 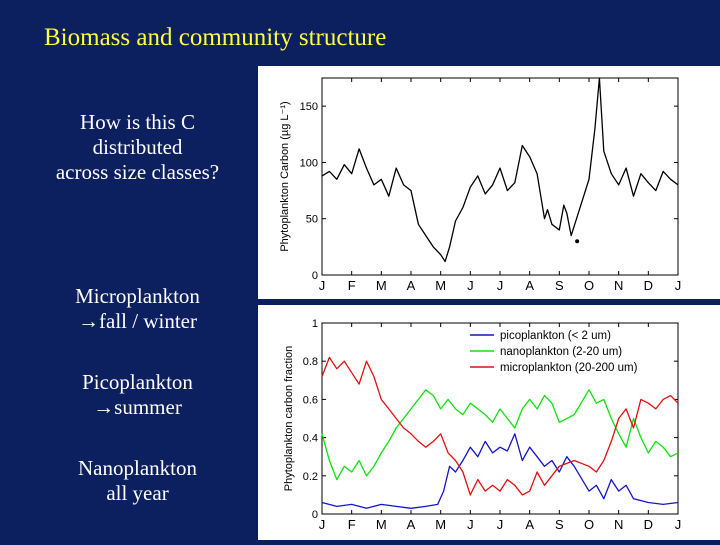 What do you see at coordinates (312, 220) in the screenshot?
I see `y-tick-label: 50` at bounding box center [312, 220].